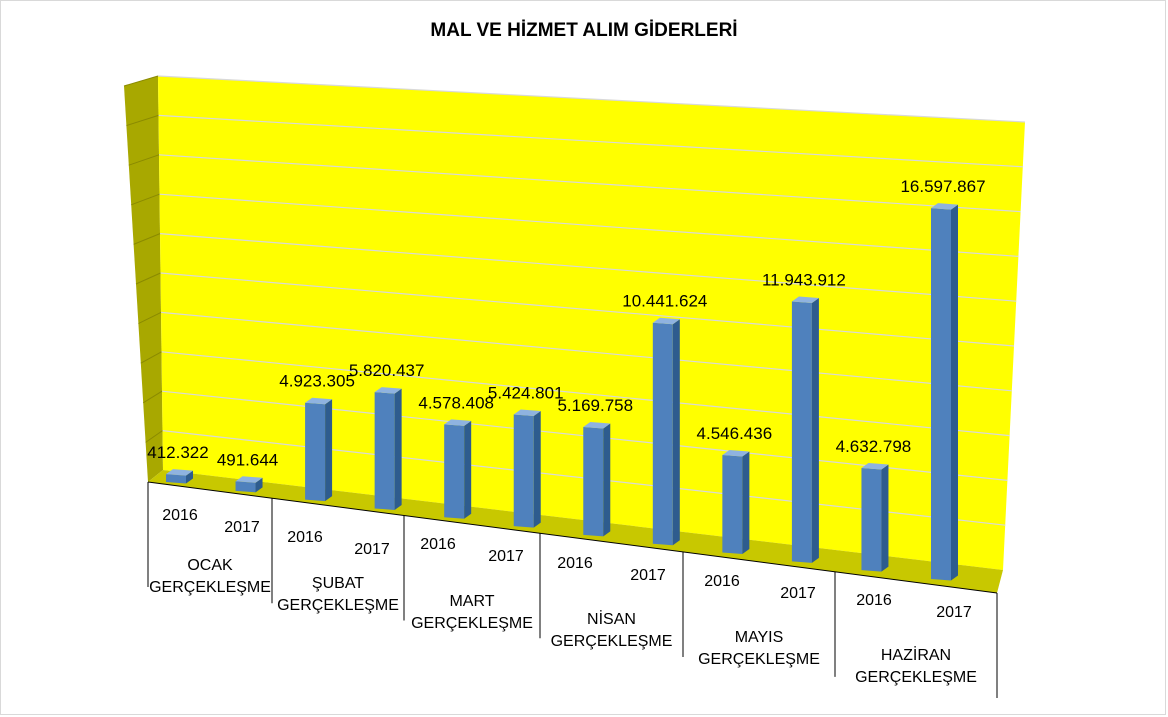 This screenshot has height=717, width=1168. Describe the element at coordinates (177, 452) in the screenshot. I see `data-label: 412.322` at that location.